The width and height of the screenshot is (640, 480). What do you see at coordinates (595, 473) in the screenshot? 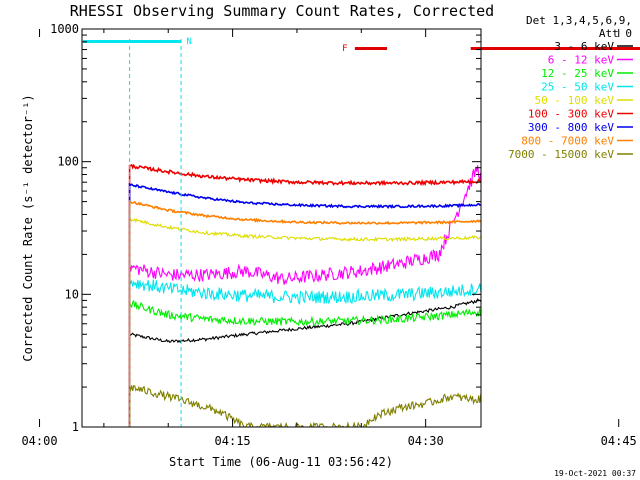
I see `timestamp: 19-Oct-2021 00:37` at bounding box center [595, 473].